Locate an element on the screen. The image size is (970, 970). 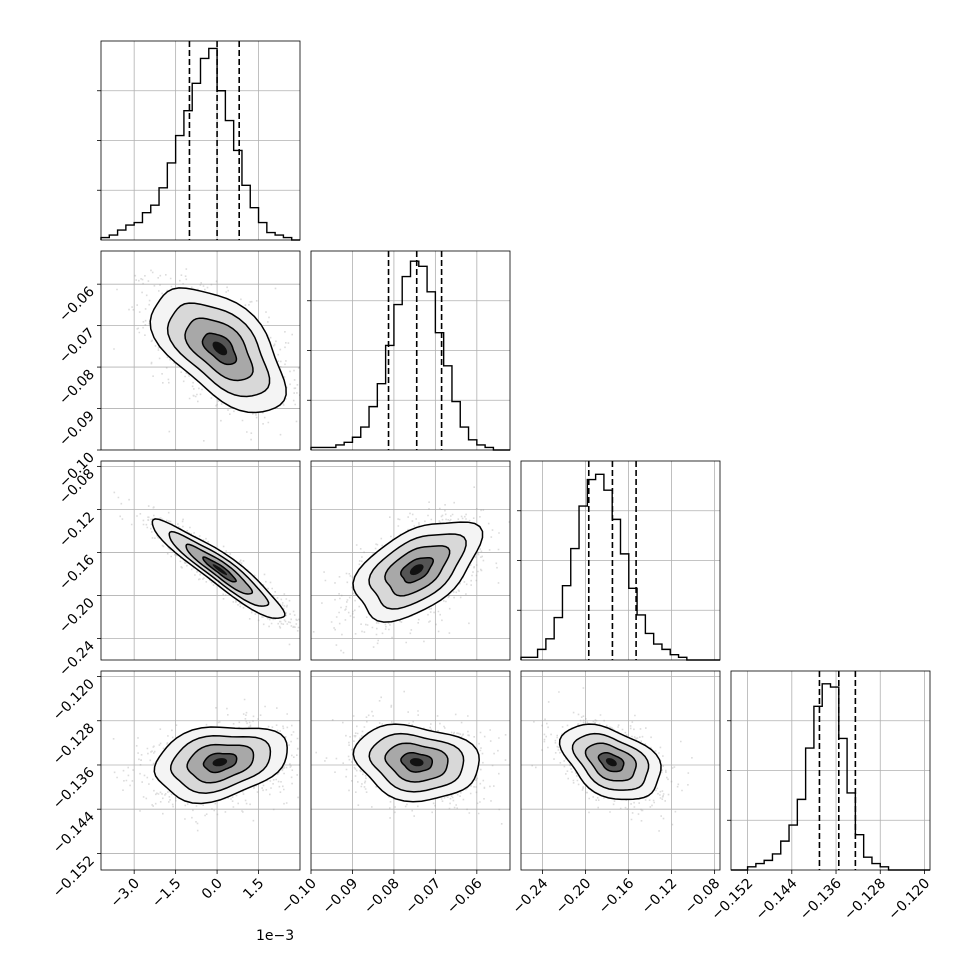
scatter-panel-r3-c1 is located at coordinates (410, 770).